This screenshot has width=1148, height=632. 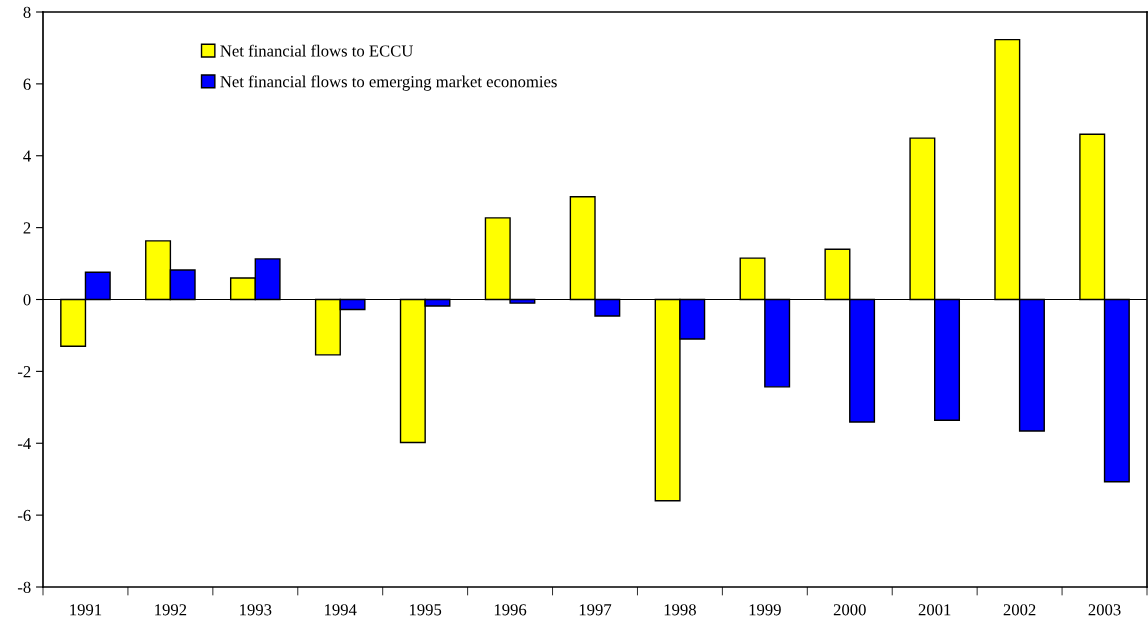 I want to click on legend-label: Net financial flows to emerging market economies, so click(x=388, y=83).